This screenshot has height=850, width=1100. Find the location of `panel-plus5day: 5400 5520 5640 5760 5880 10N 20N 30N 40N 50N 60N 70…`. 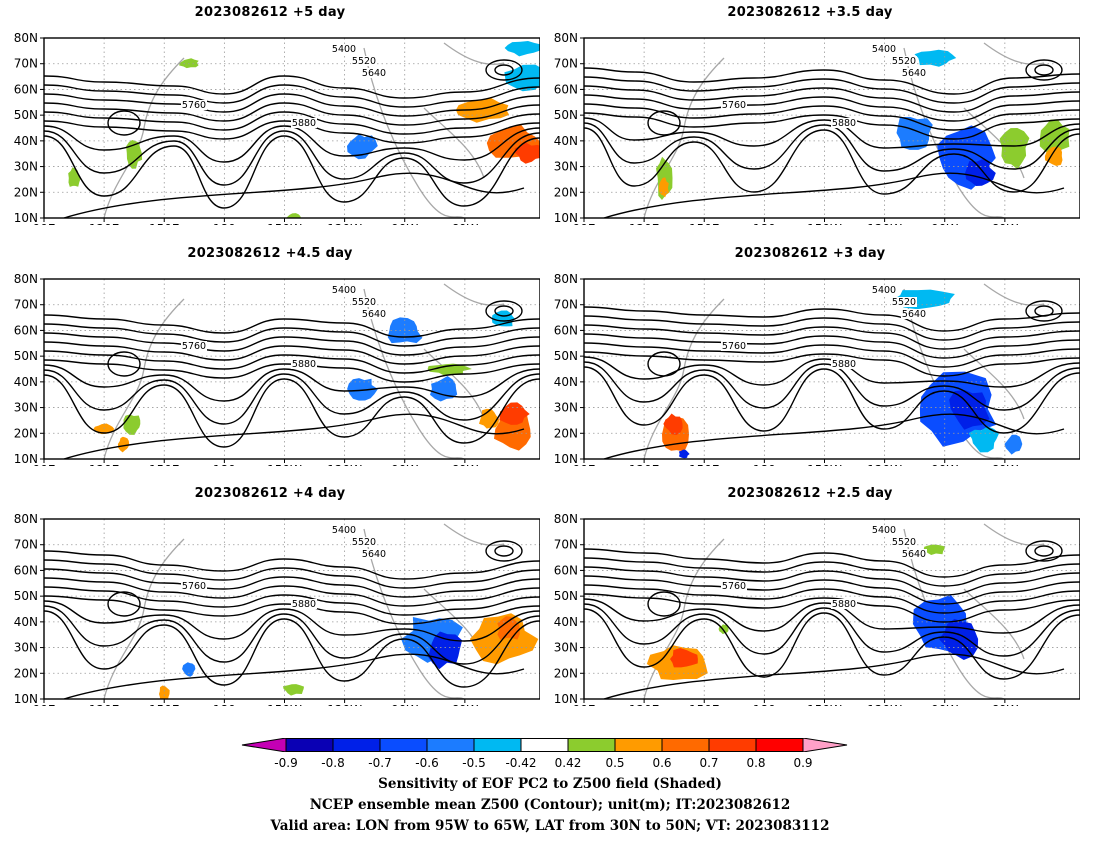

panel-plus5day: 5400 5520 5640 5760 5880 10N 20N 30N 40N 50N 60N 70… is located at coordinates (270, 115).